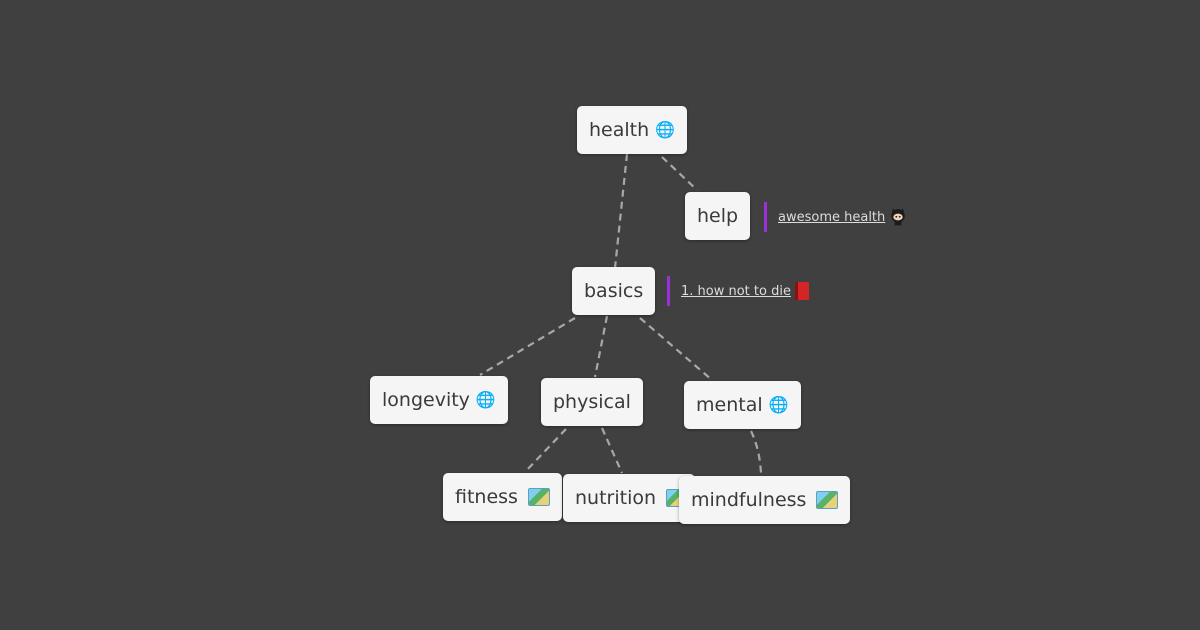 The image size is (1200, 630). I want to click on node-fitness: fitness, so click(502, 497).